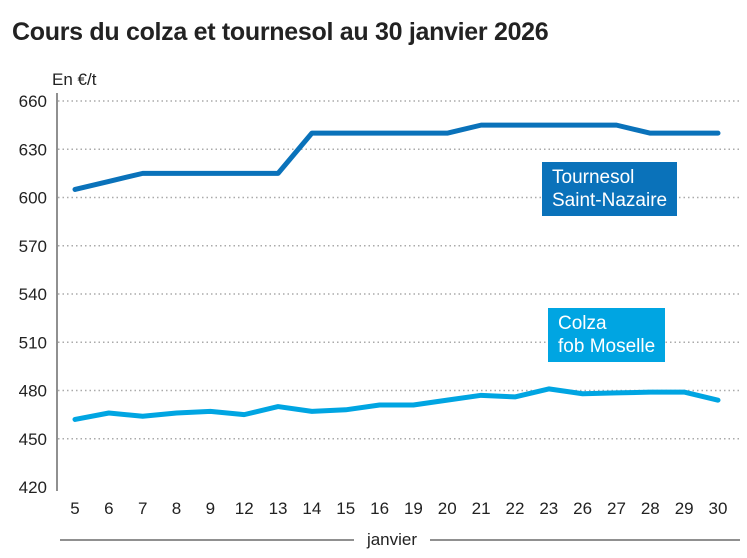 The image size is (747, 558). I want to click on x-tick-label: 21, so click(481, 508).